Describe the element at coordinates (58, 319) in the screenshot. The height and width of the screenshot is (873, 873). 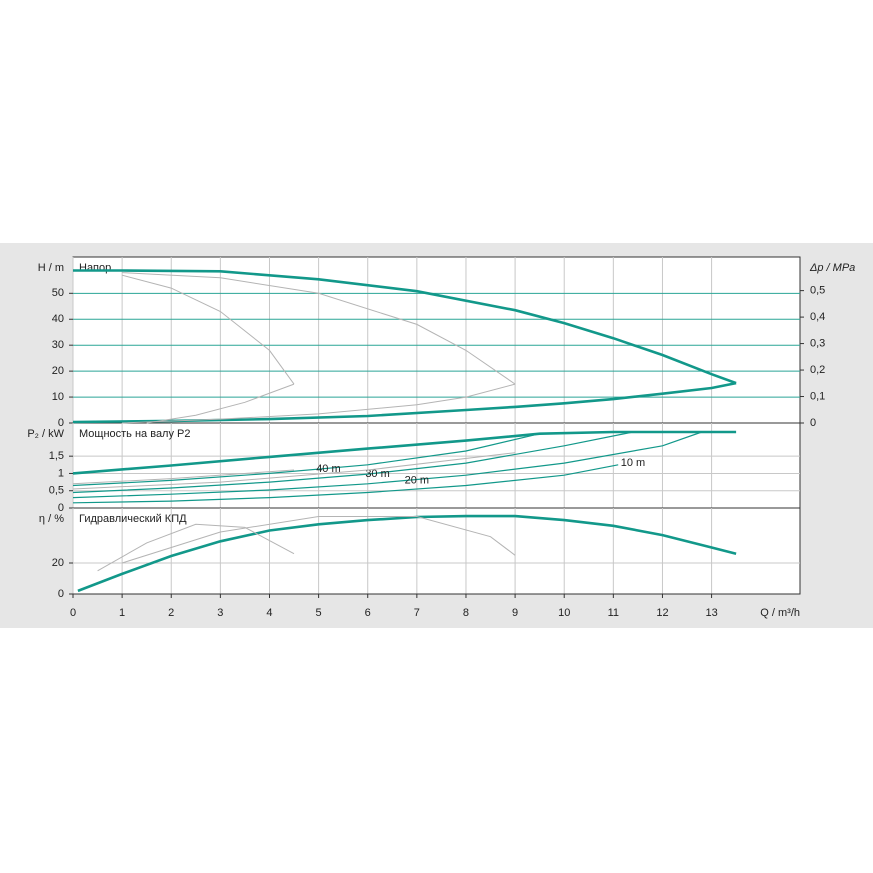
I see `y-tick-label: 40` at that location.